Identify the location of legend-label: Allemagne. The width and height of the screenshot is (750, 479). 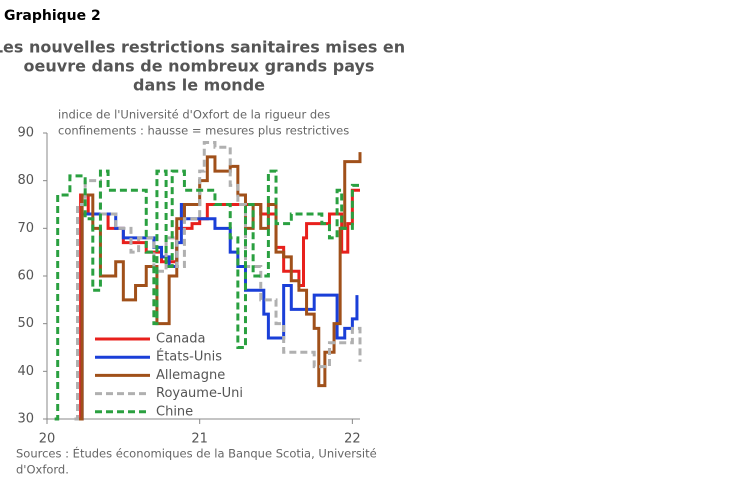
(190, 375).